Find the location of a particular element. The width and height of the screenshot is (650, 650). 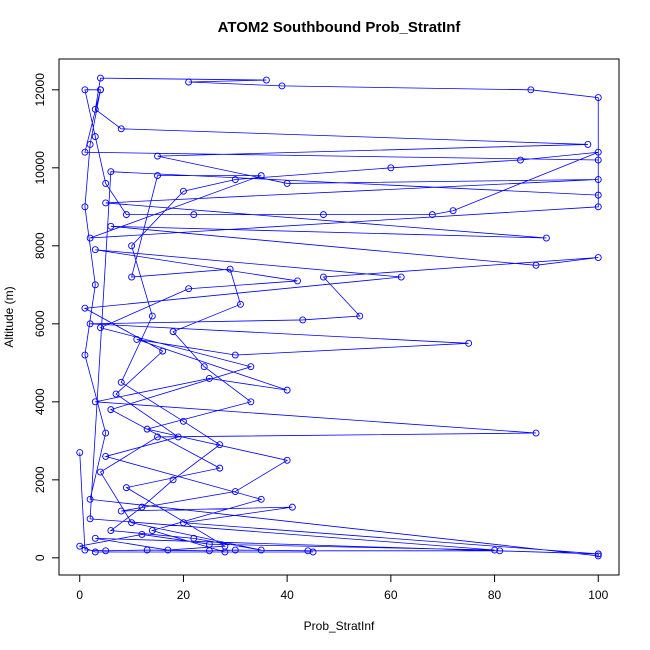

y-tick-label: 10000 is located at coordinates (40, 168).